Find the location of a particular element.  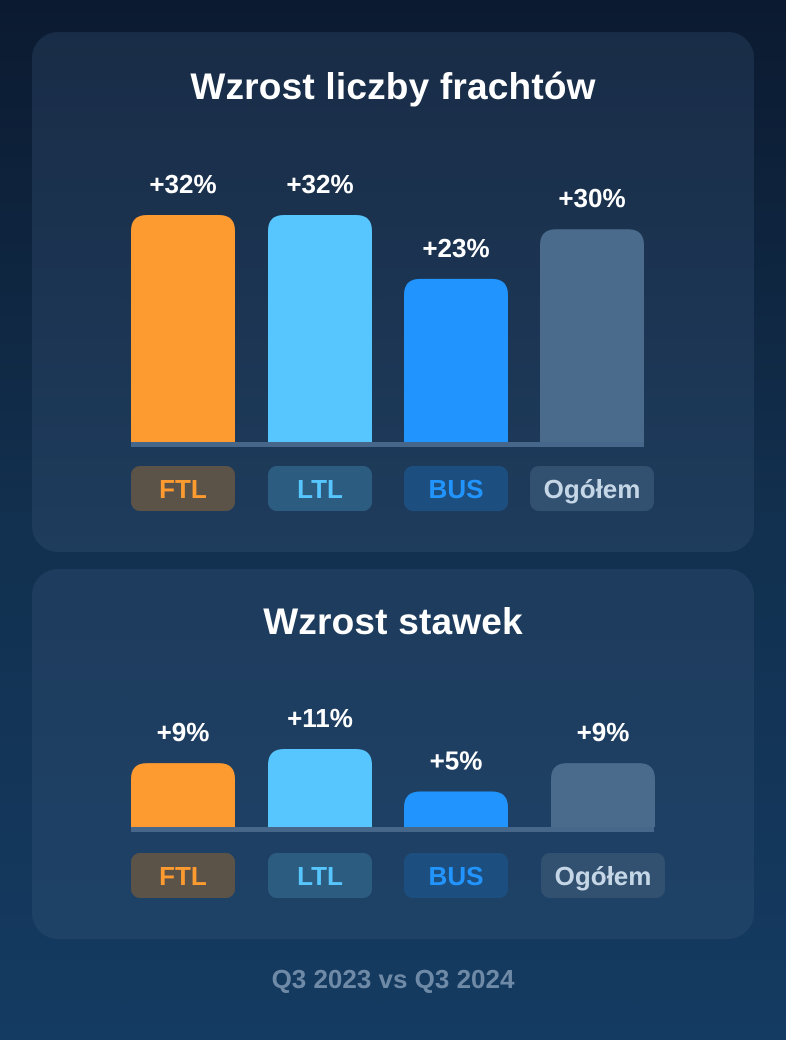

value-label-ftl: +9% is located at coordinates (183, 732).